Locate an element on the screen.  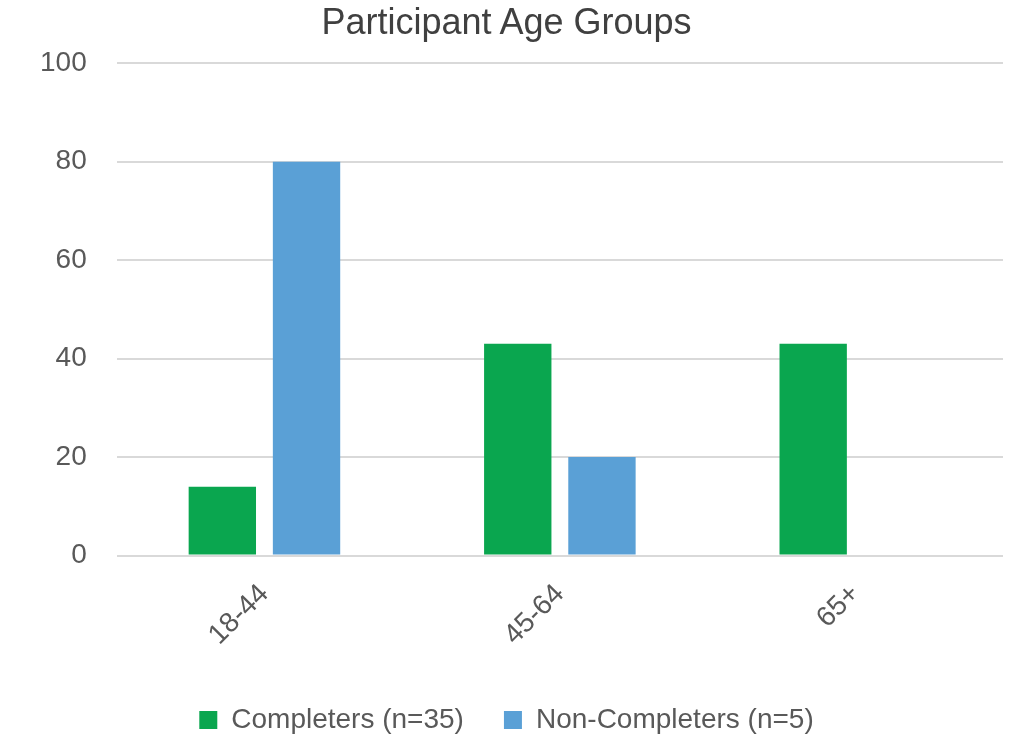
chart-title: Participant Age Groups is located at coordinates (506, 21).